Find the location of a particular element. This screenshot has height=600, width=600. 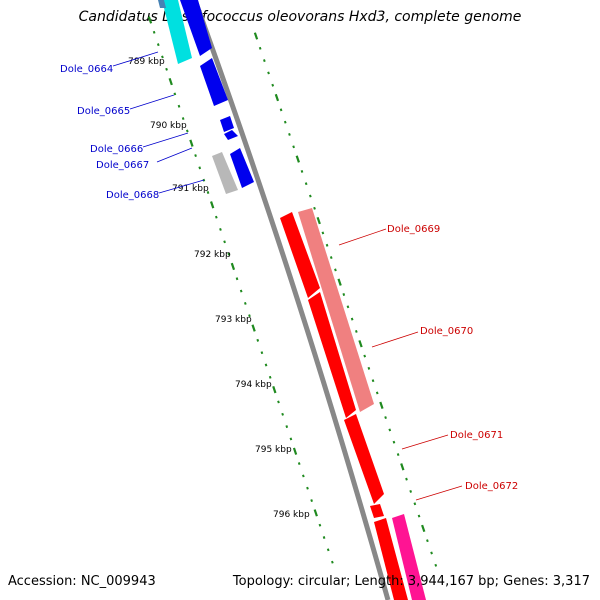

gene-feature-pink-lower is located at coordinates (409, 557).